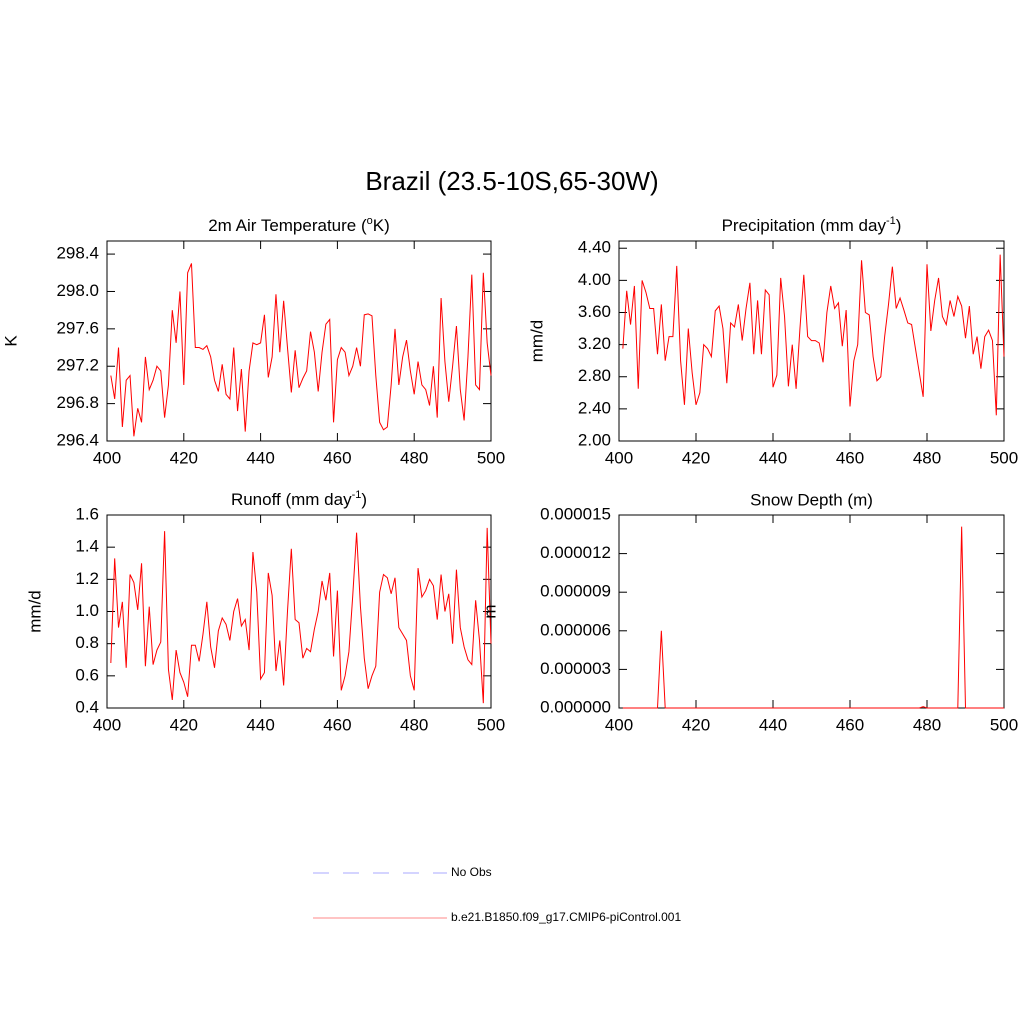 Image resolution: width=1024 pixels, height=1024 pixels. I want to click on y-tick-label: 0.000012, so click(575, 552).